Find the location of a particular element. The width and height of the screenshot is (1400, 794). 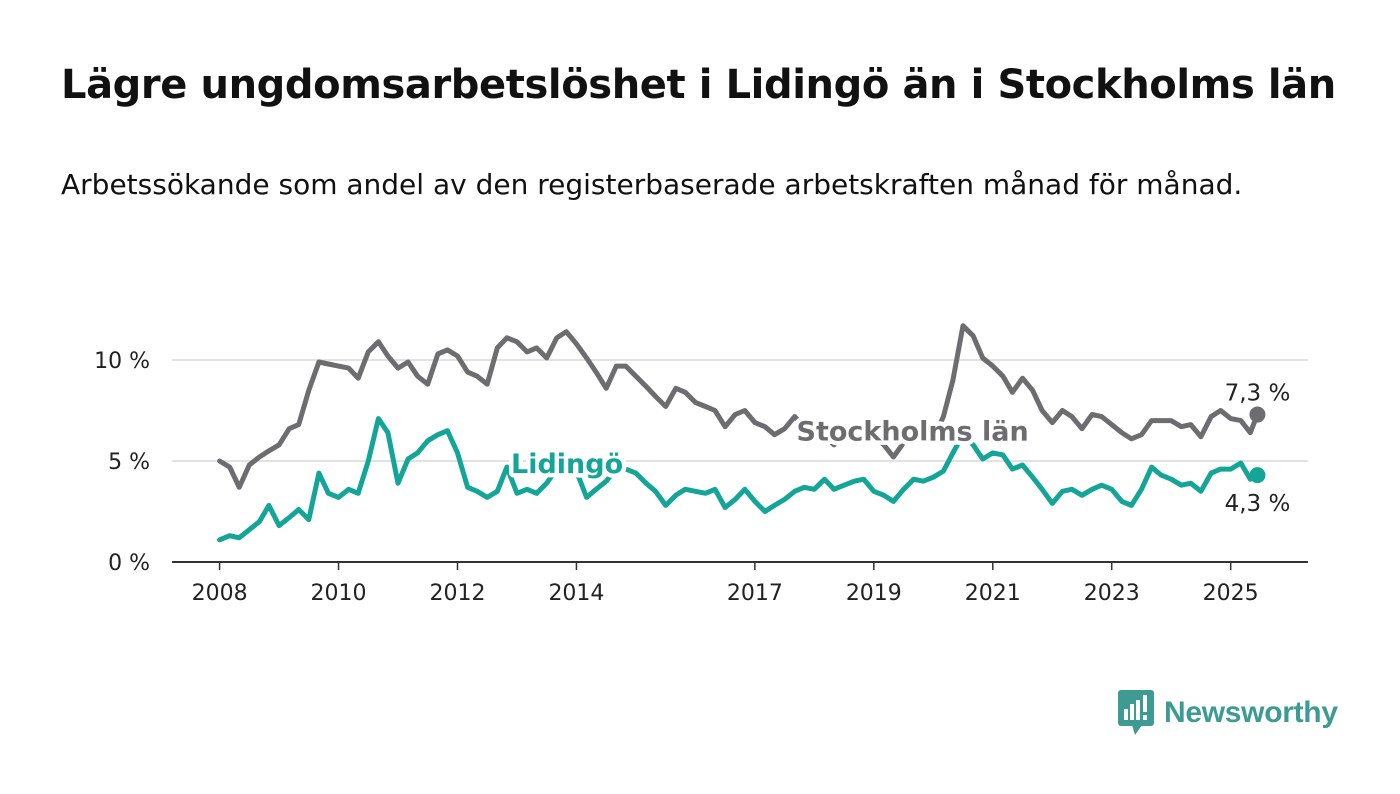

series-end-value-label: 4,3 % is located at coordinates (1258, 504).